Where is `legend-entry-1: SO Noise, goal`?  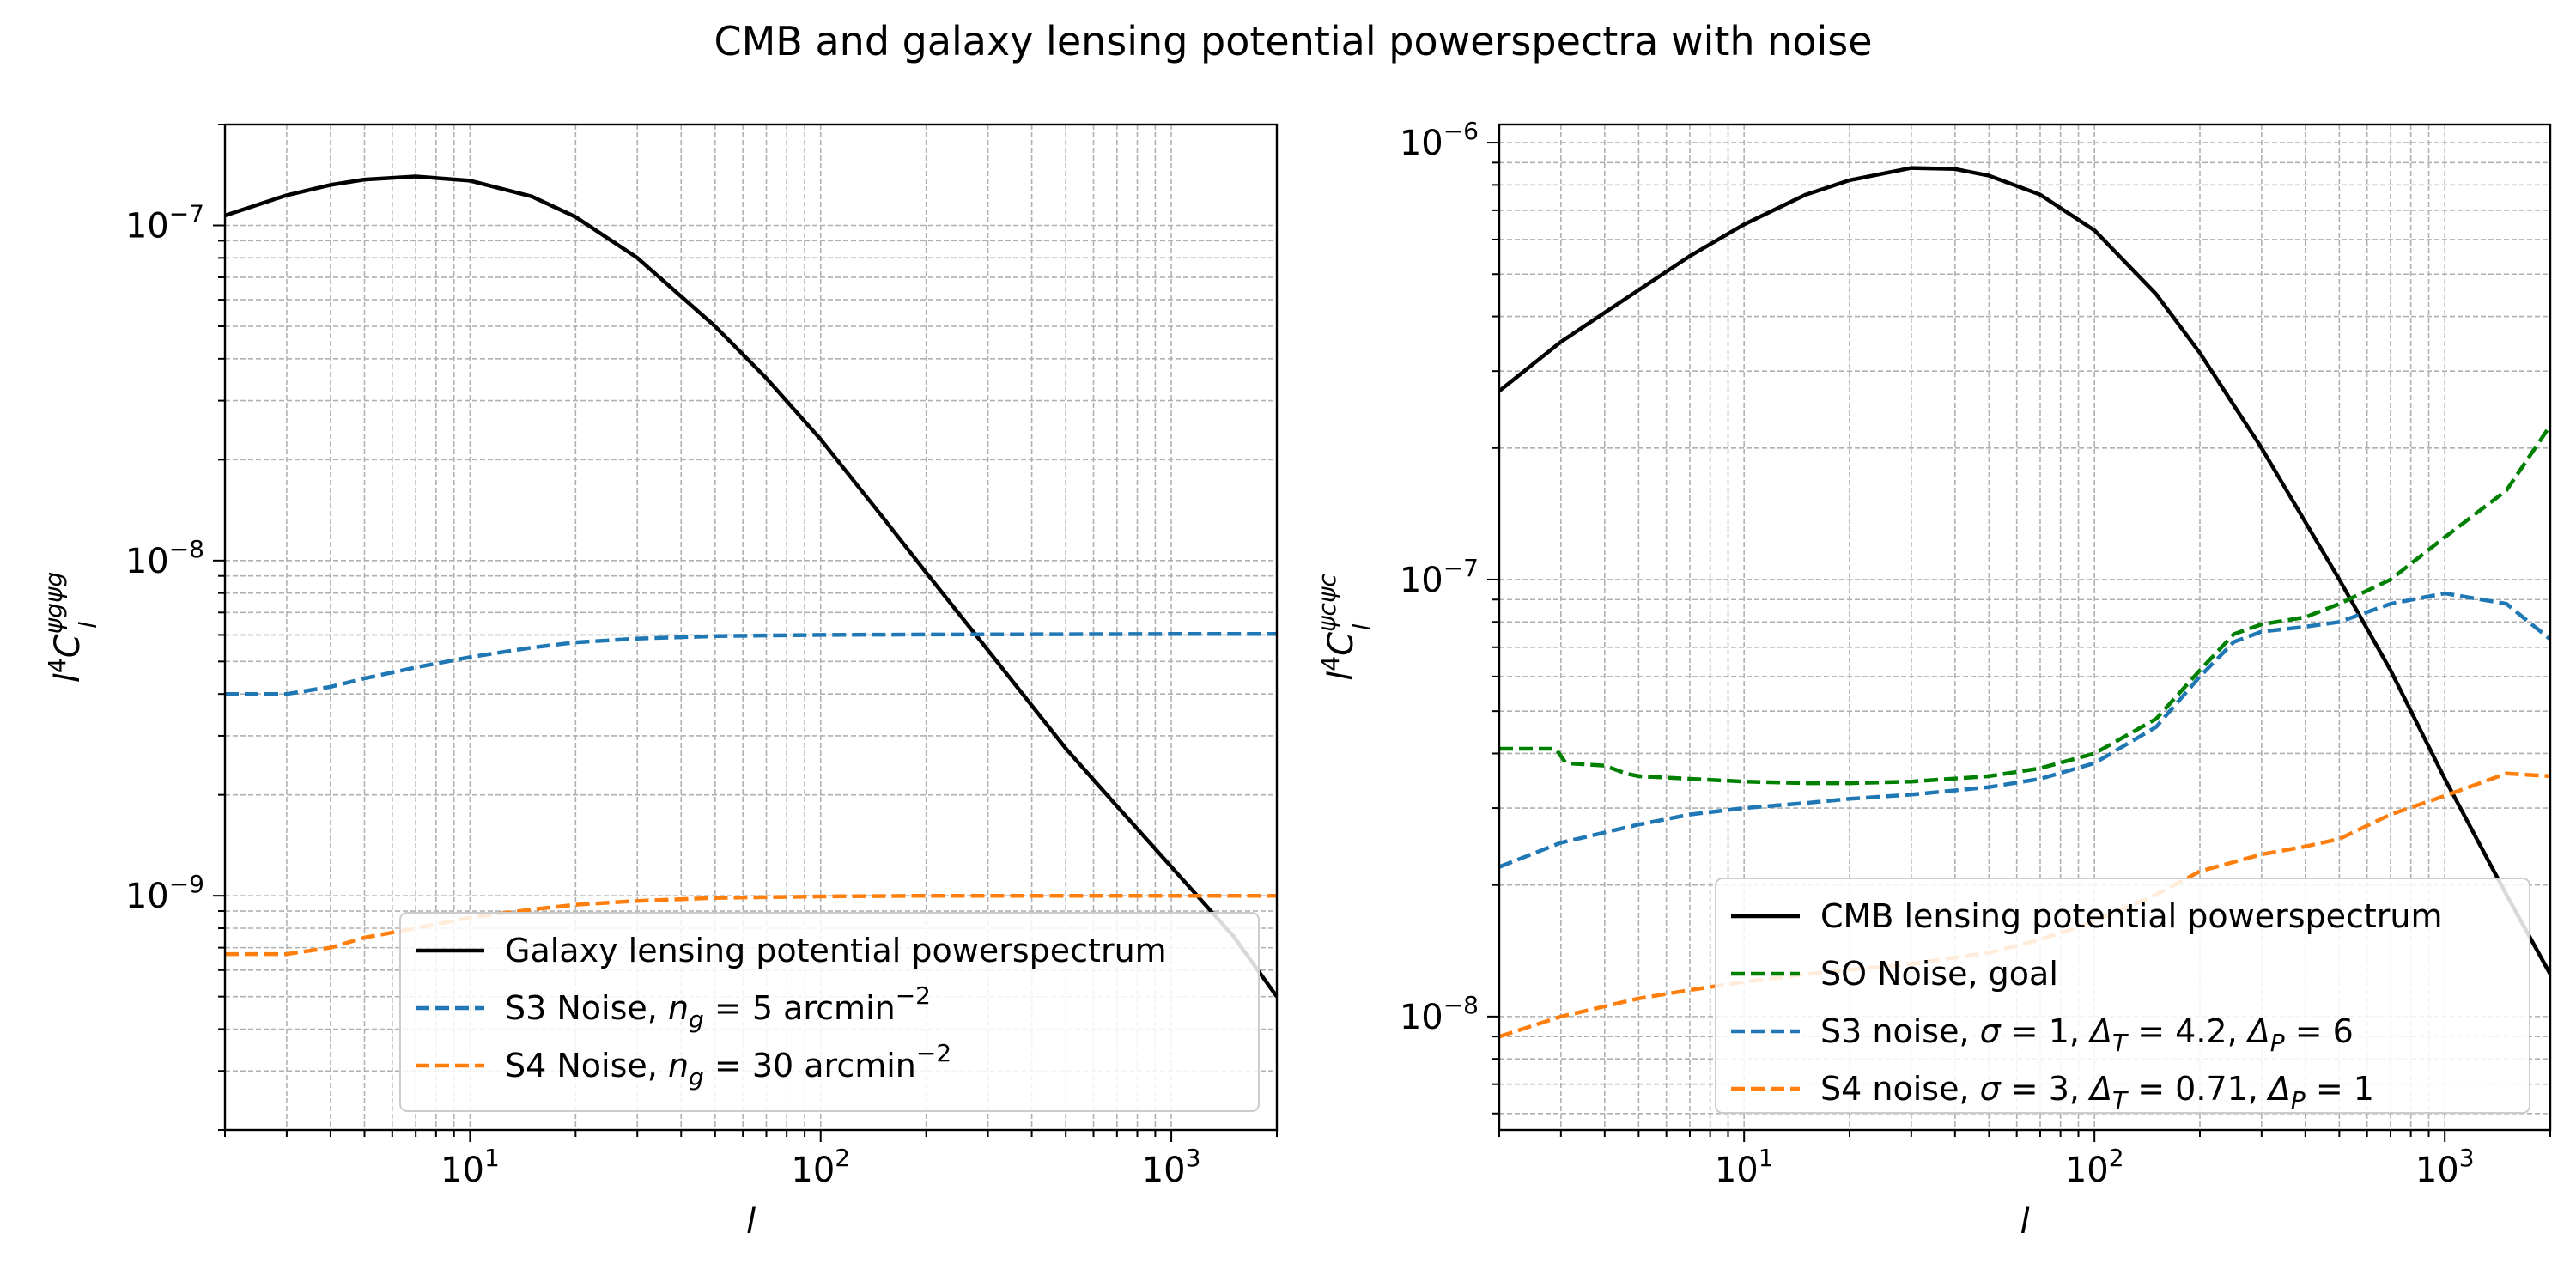
legend-entry-1: SO Noise, goal is located at coordinates (1939, 974).